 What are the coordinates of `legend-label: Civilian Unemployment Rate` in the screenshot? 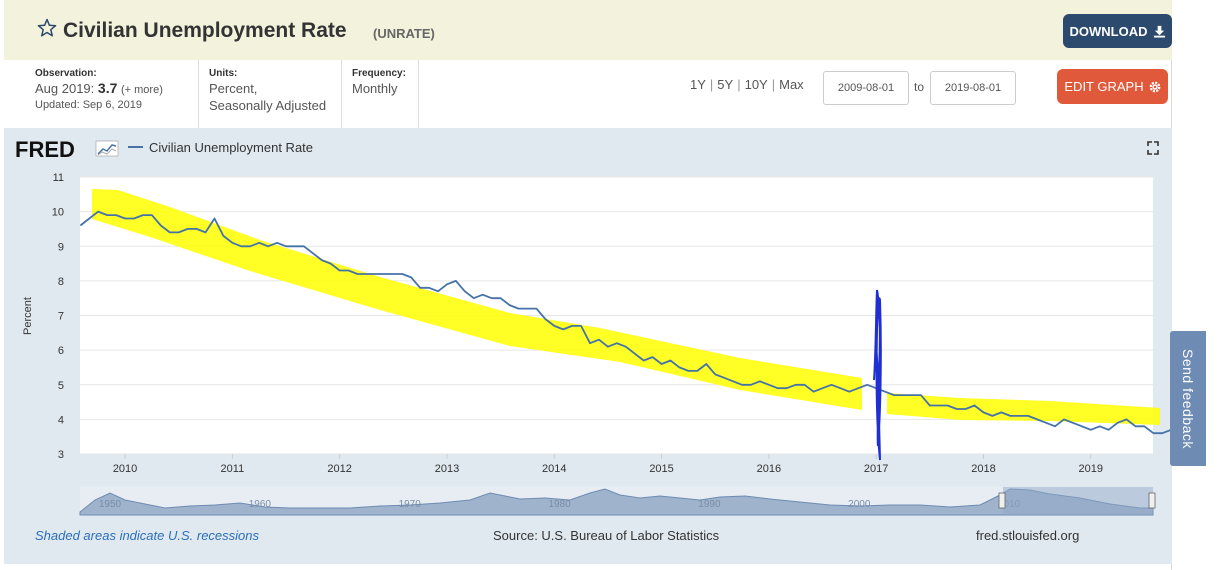 It's located at (231, 147).